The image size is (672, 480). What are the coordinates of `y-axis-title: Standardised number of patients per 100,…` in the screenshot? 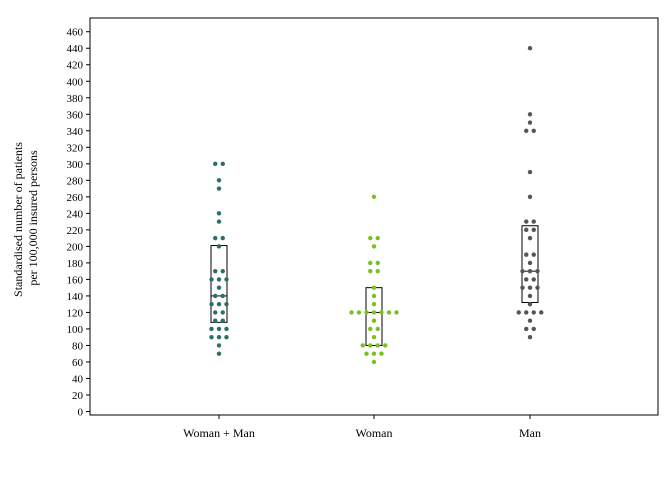 It's located at (25, 218).